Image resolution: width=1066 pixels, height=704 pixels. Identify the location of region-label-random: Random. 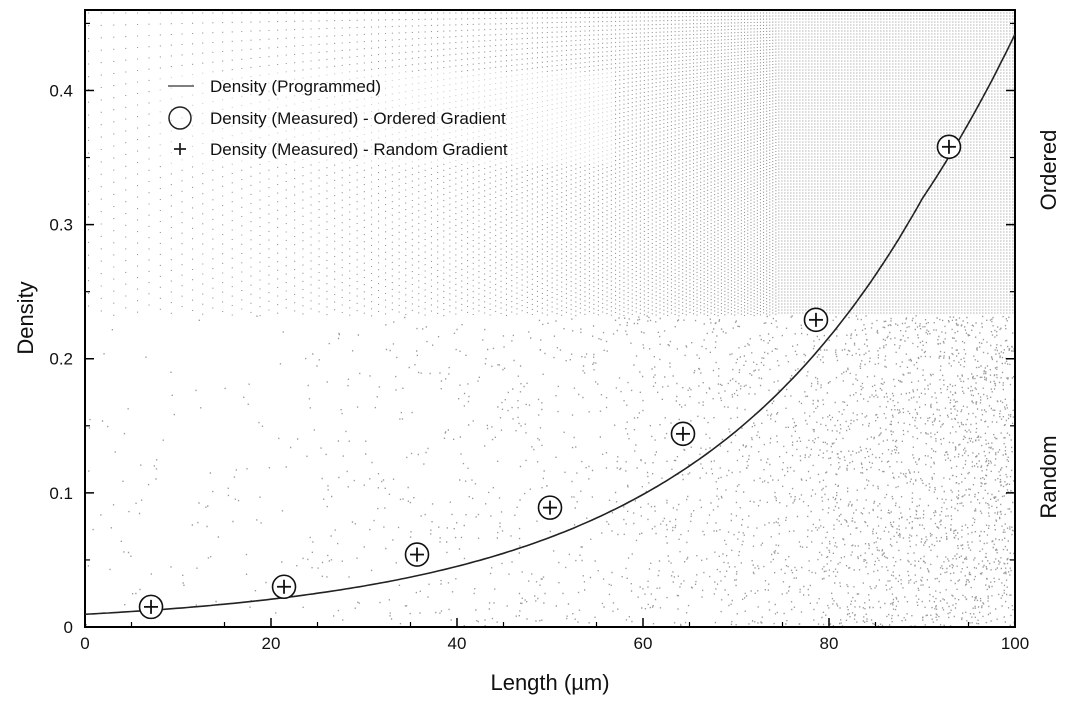
(1048, 476).